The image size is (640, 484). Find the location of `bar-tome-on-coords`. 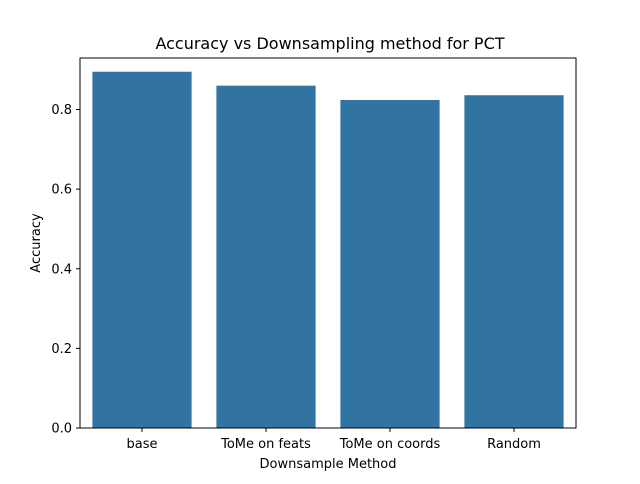

bar-tome-on-coords is located at coordinates (390, 264).